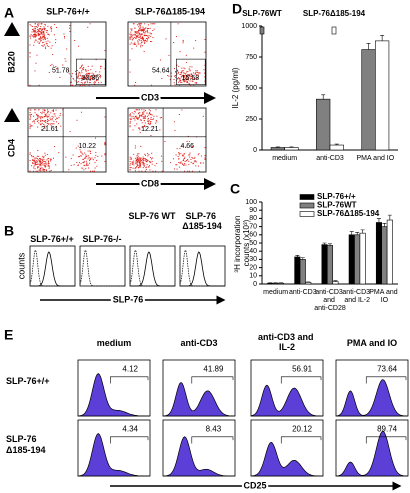 This screenshot has height=493, width=410. I want to click on dot-plot-frame, so click(167, 54).